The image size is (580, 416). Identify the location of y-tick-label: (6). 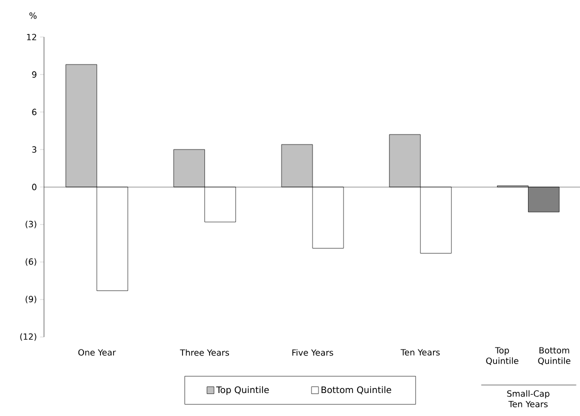
(31, 262).